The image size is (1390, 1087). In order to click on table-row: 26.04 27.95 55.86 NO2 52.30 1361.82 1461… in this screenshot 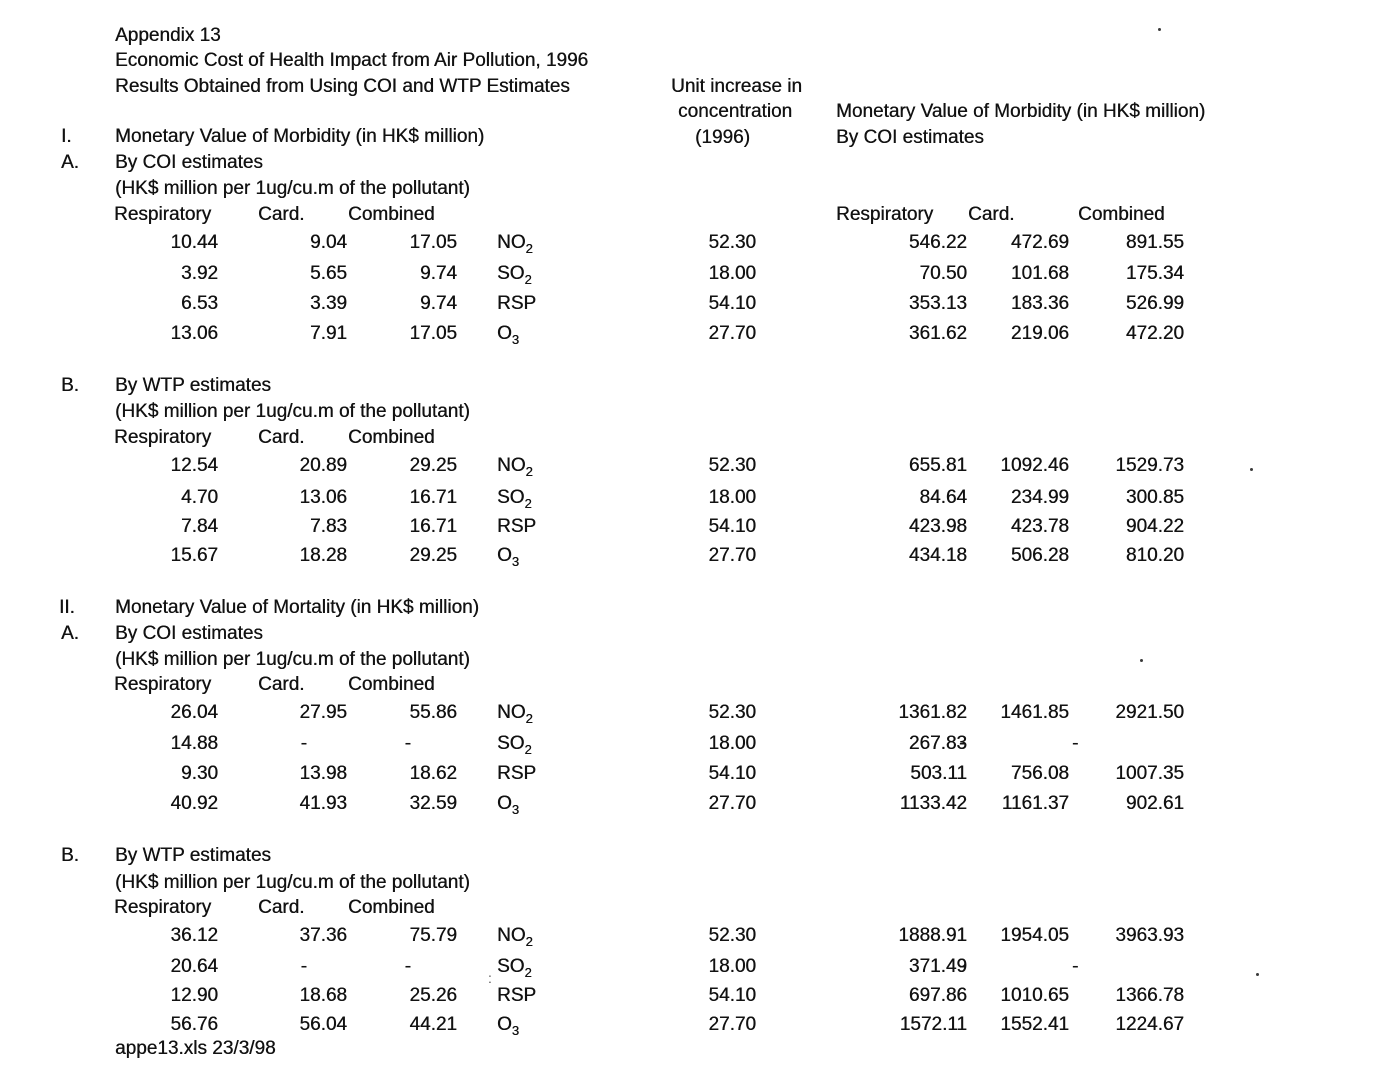, I will do `click(695, 715)`.